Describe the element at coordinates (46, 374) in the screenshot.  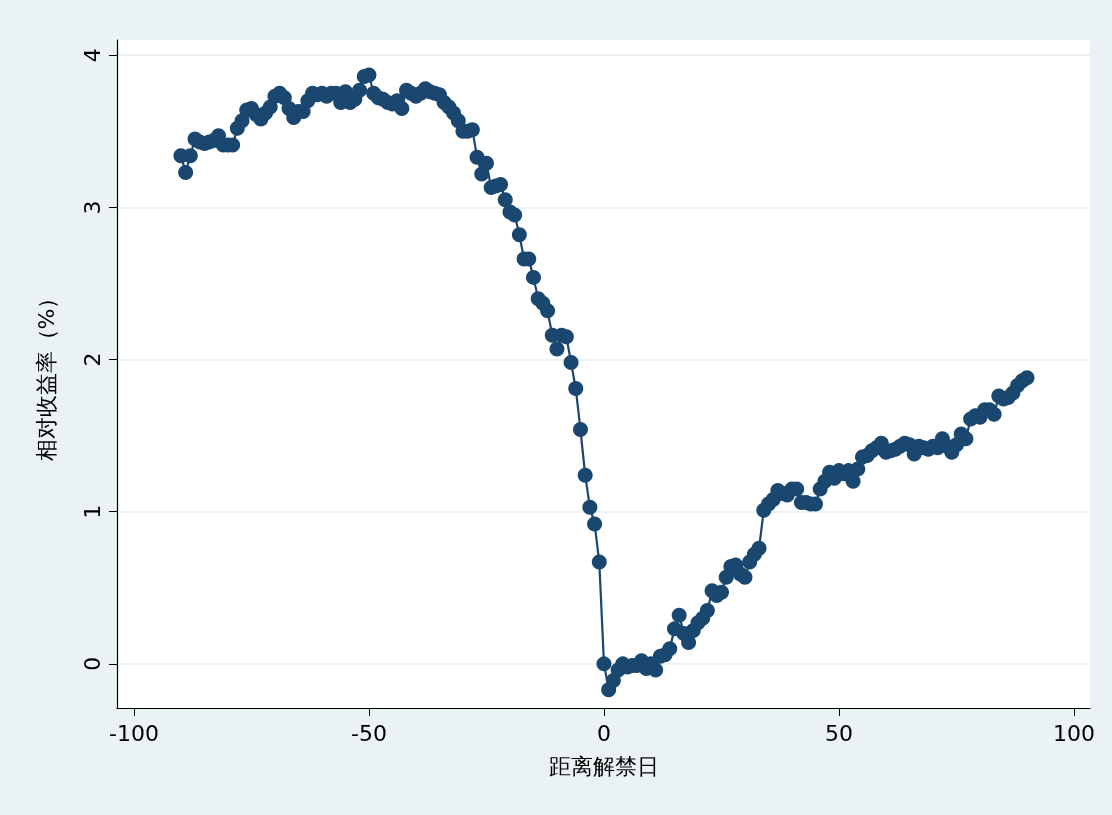
I see `y-axis-title: 相对收益率（%）` at that location.